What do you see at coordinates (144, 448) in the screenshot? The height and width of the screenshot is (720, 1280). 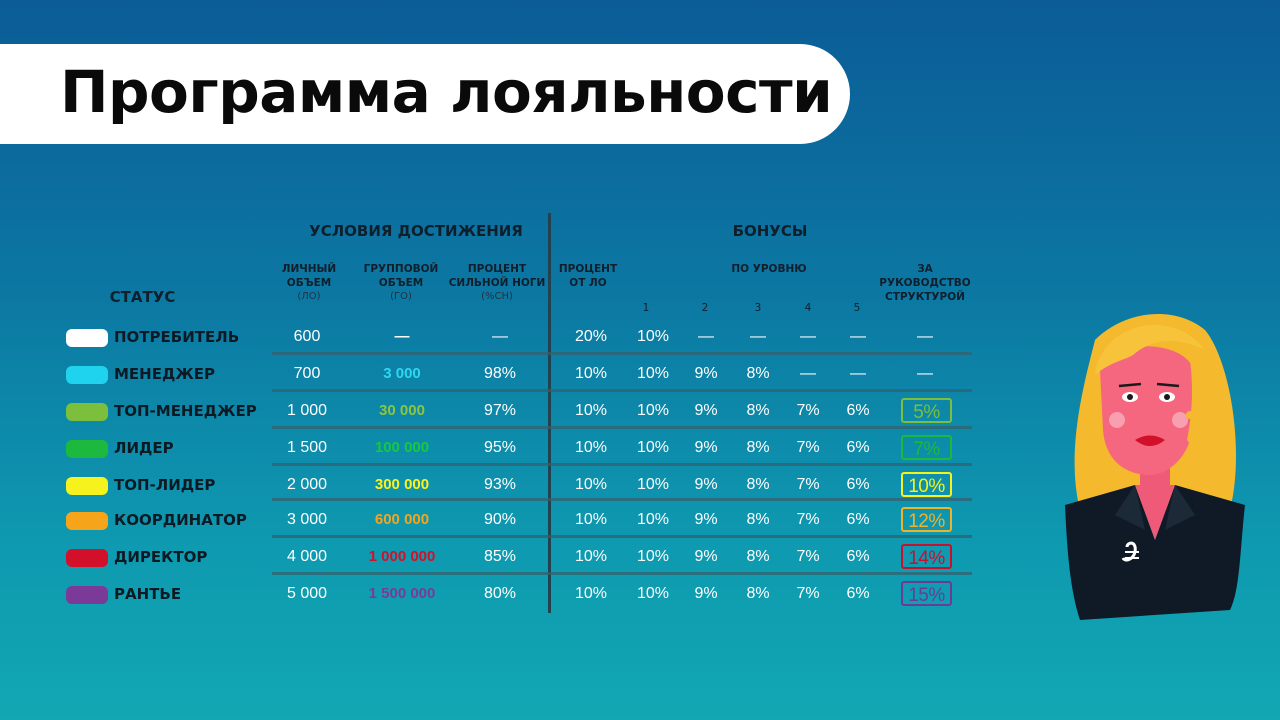 I see `status-label: ЛИДЕР` at bounding box center [144, 448].